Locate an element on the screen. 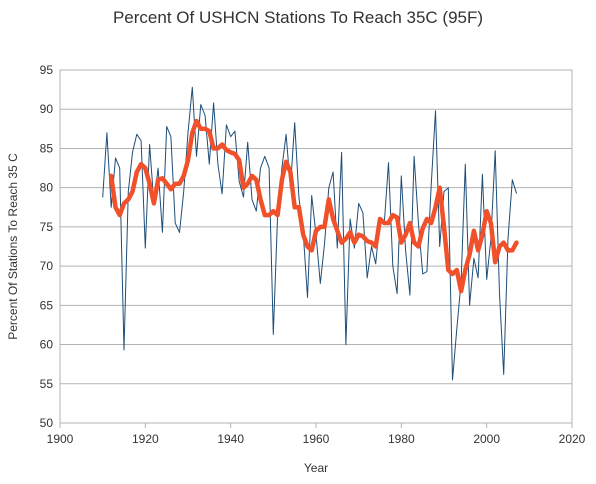 This screenshot has height=484, width=596. y-tick-label: 80 is located at coordinates (47, 188).